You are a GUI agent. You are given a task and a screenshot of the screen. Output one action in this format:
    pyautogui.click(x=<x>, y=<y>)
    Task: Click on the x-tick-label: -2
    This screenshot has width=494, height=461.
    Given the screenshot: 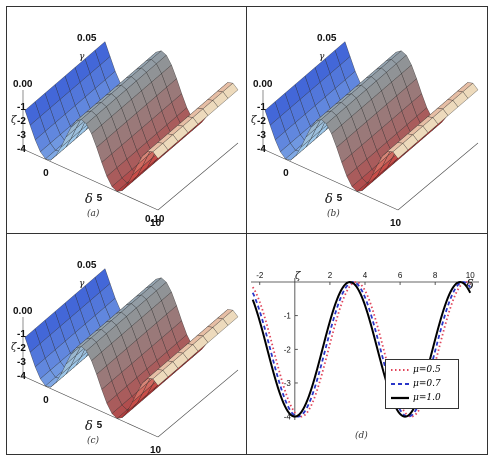 What is the action you would take?
    pyautogui.click(x=260, y=275)
    